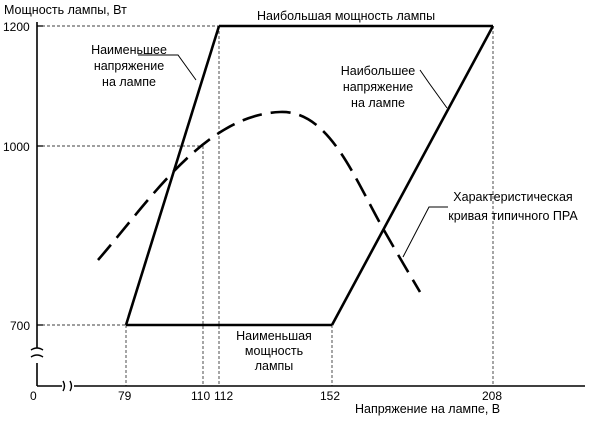  I want to click on leader-right-line, so click(433, 89).